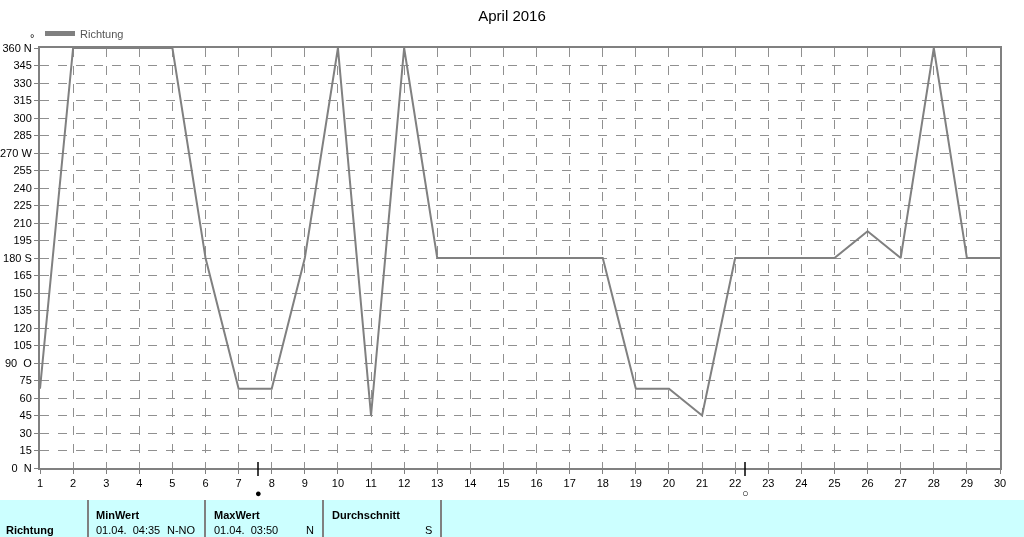  I want to click on x-tick-label: 3, so click(106, 483).